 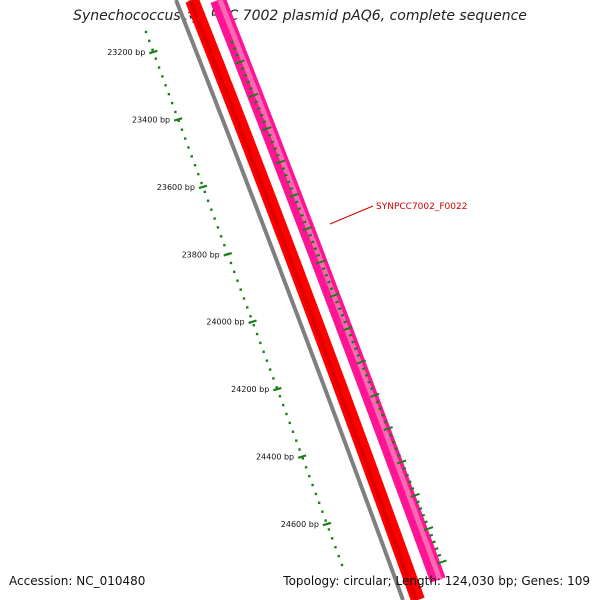 What do you see at coordinates (351, 215) in the screenshot?
I see `gene-label-leader` at bounding box center [351, 215].